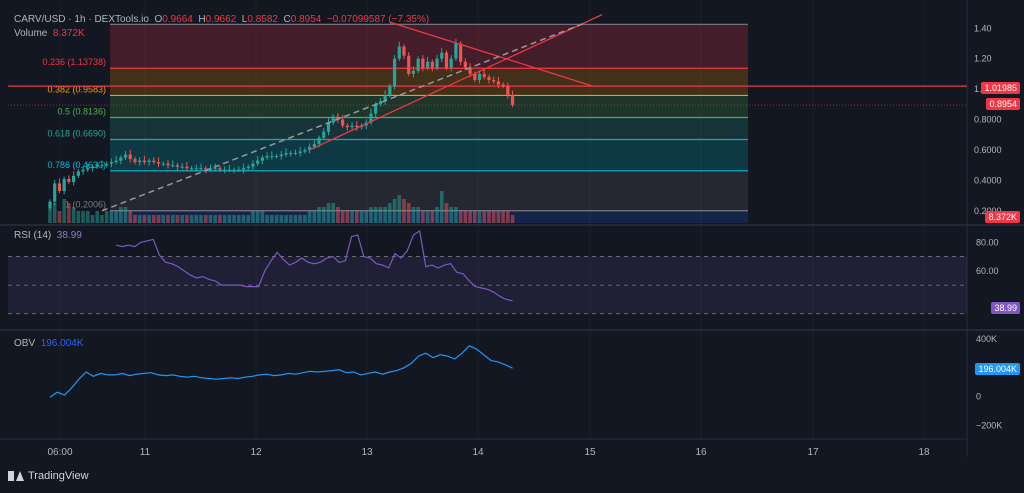 The image size is (1024, 493). Describe the element at coordinates (1002, 217) in the screenshot. I see `volume-tag: 8.372K` at that location.